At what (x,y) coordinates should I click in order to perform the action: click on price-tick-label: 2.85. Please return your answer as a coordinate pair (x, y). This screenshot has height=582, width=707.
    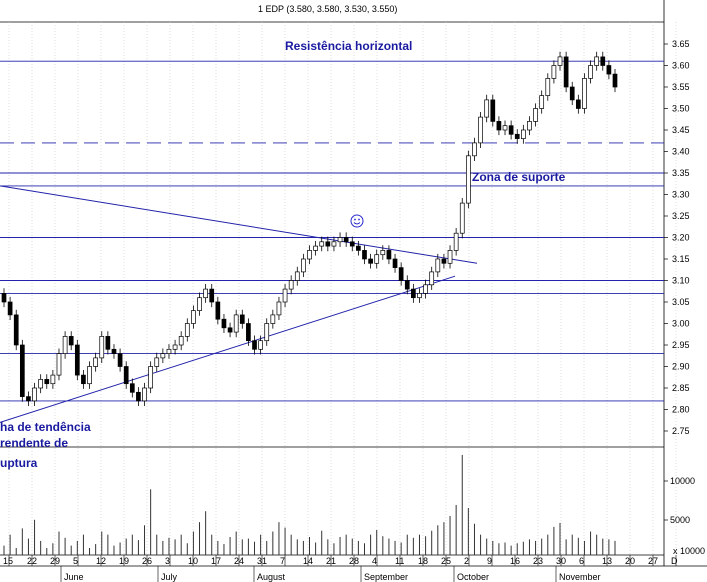
    Looking at the image, I should click on (681, 388).